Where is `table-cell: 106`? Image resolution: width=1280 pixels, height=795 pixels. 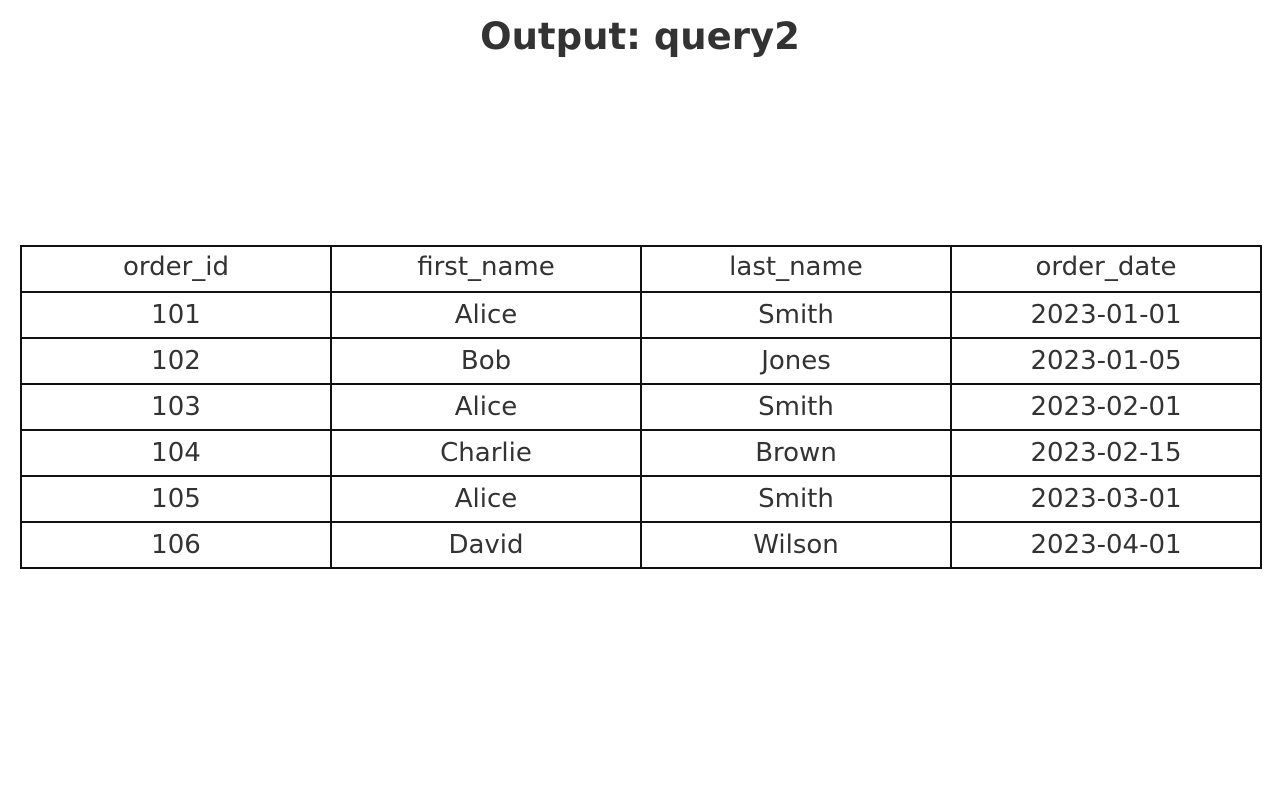 table-cell: 106 is located at coordinates (176, 545).